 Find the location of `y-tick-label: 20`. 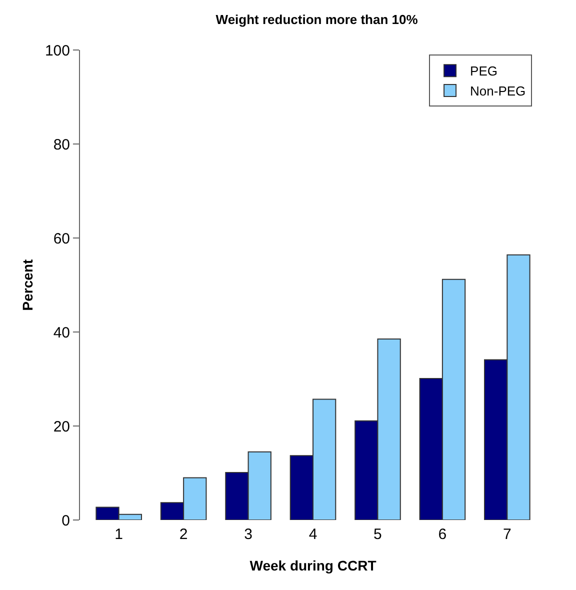

y-tick-label: 20 is located at coordinates (61, 427).